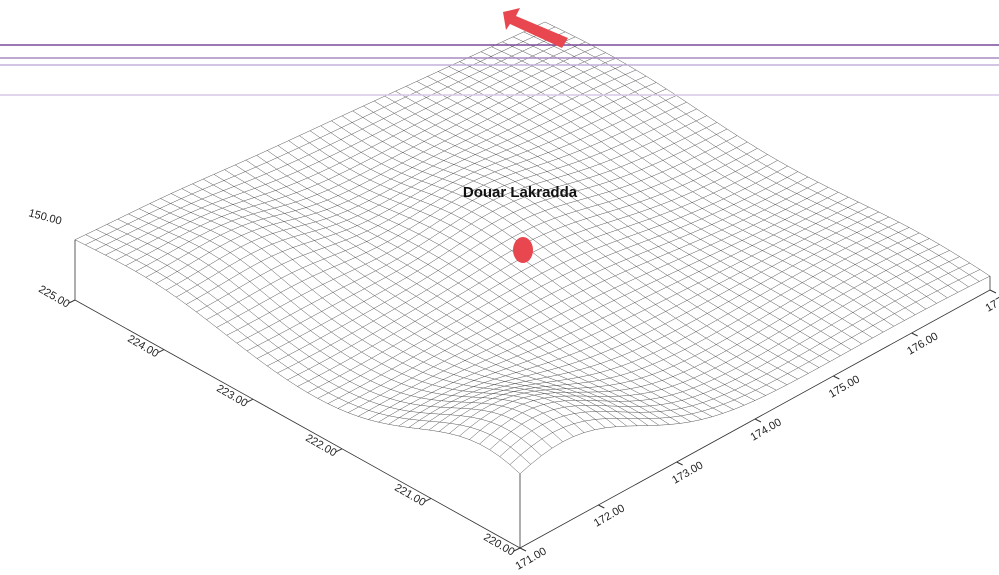 The height and width of the screenshot is (575, 999). What do you see at coordinates (520, 192) in the screenshot?
I see `annotation: Douar Lakradda` at bounding box center [520, 192].